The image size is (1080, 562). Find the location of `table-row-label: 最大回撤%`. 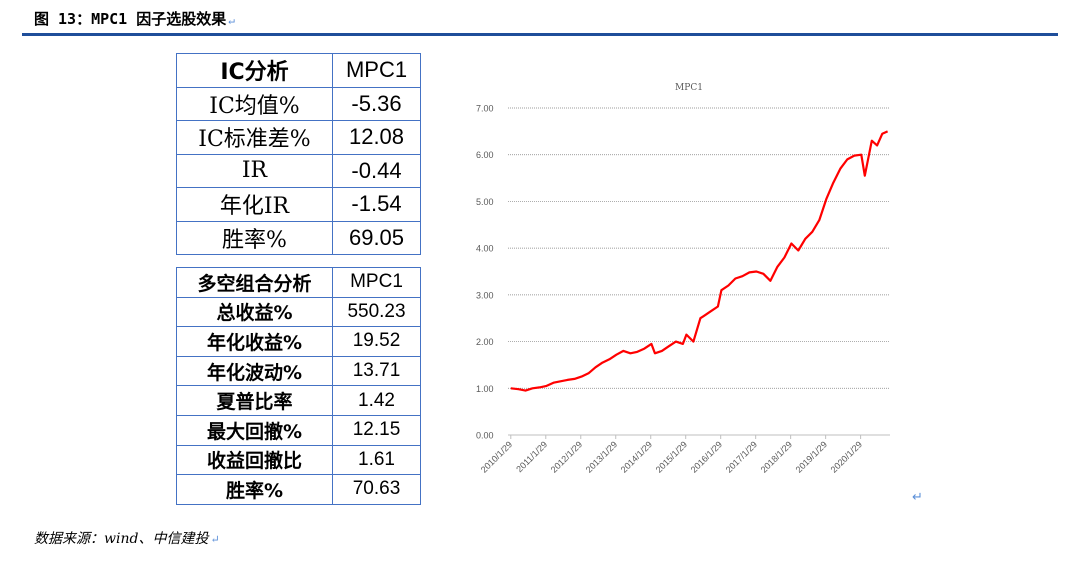

table-row-label: 最大回撤% is located at coordinates (254, 430).